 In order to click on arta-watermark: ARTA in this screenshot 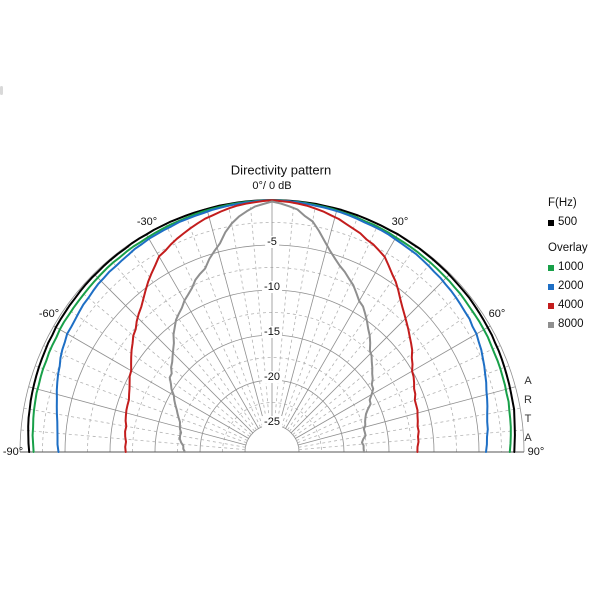, I will do `click(528, 413)`.